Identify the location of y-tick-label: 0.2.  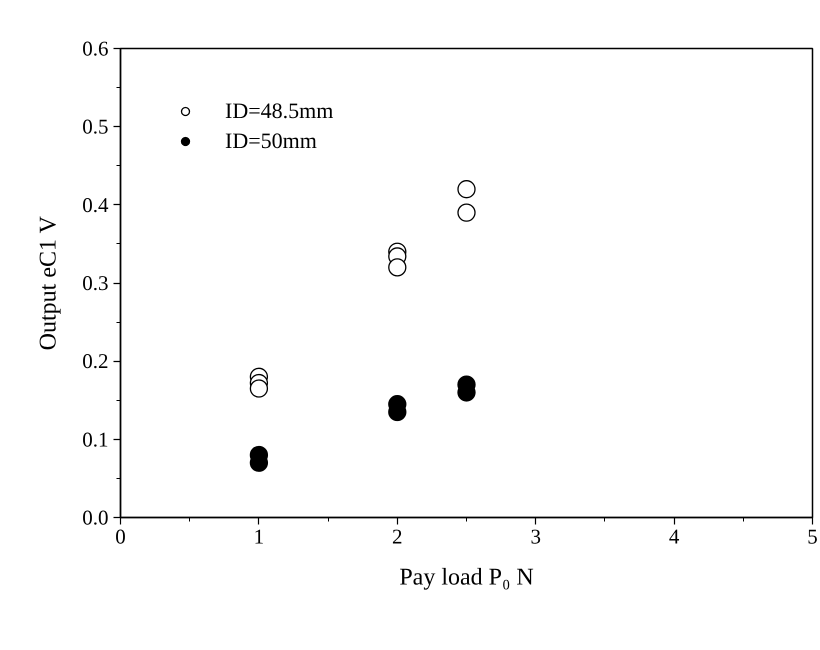
(95, 361).